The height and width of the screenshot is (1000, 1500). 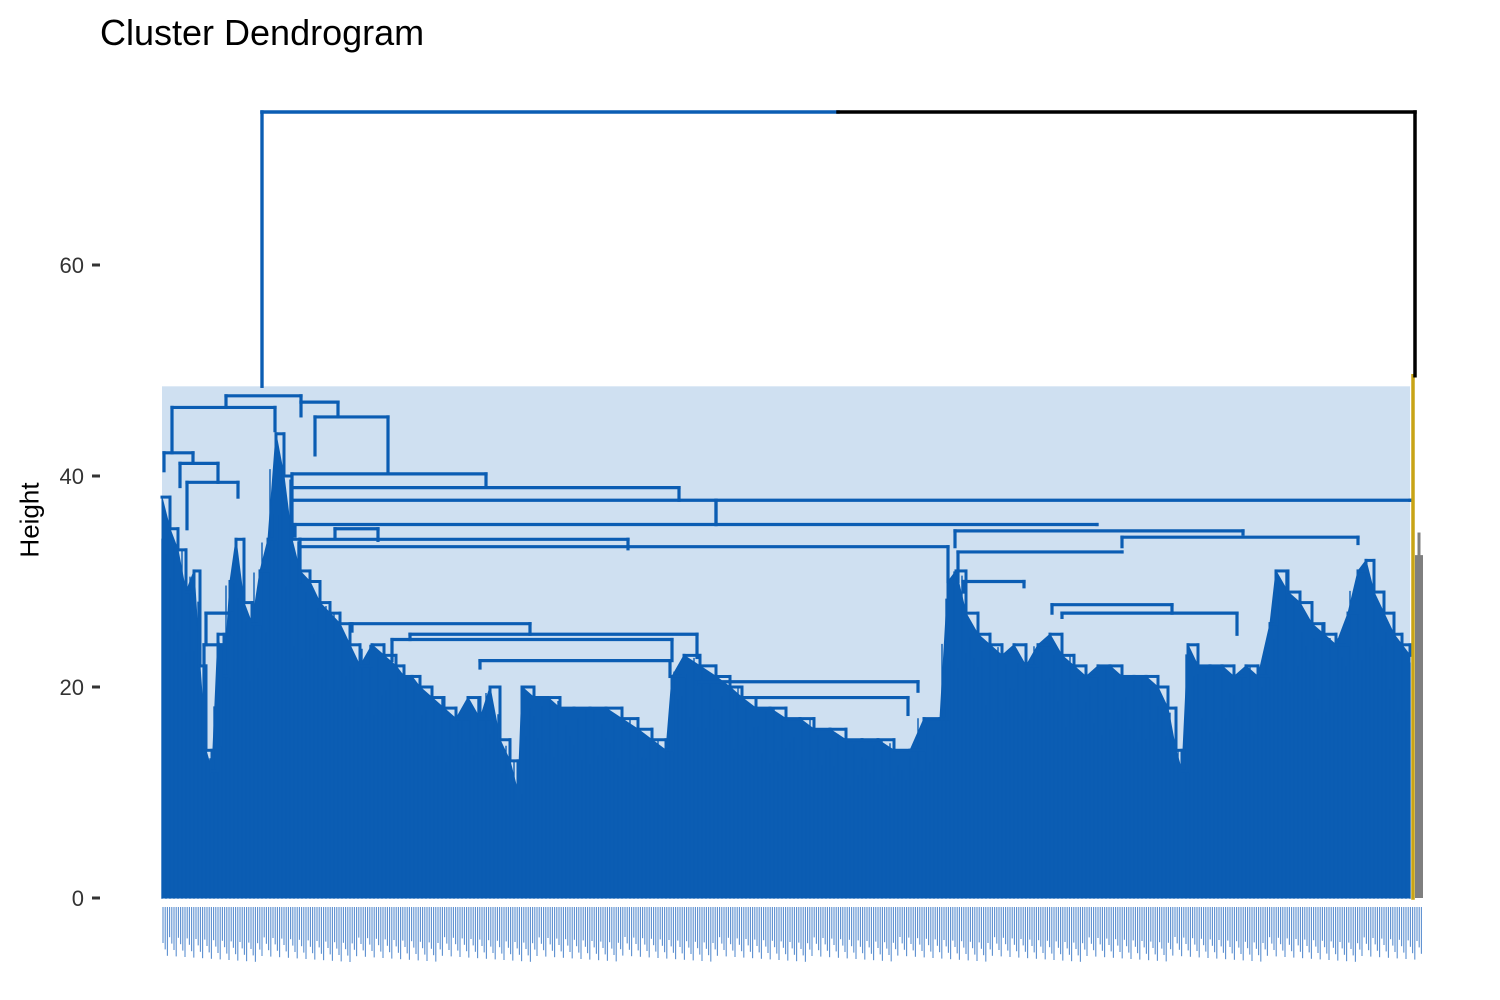 I want to click on cluster-3-leaf-mass, so click(x=1419, y=726).